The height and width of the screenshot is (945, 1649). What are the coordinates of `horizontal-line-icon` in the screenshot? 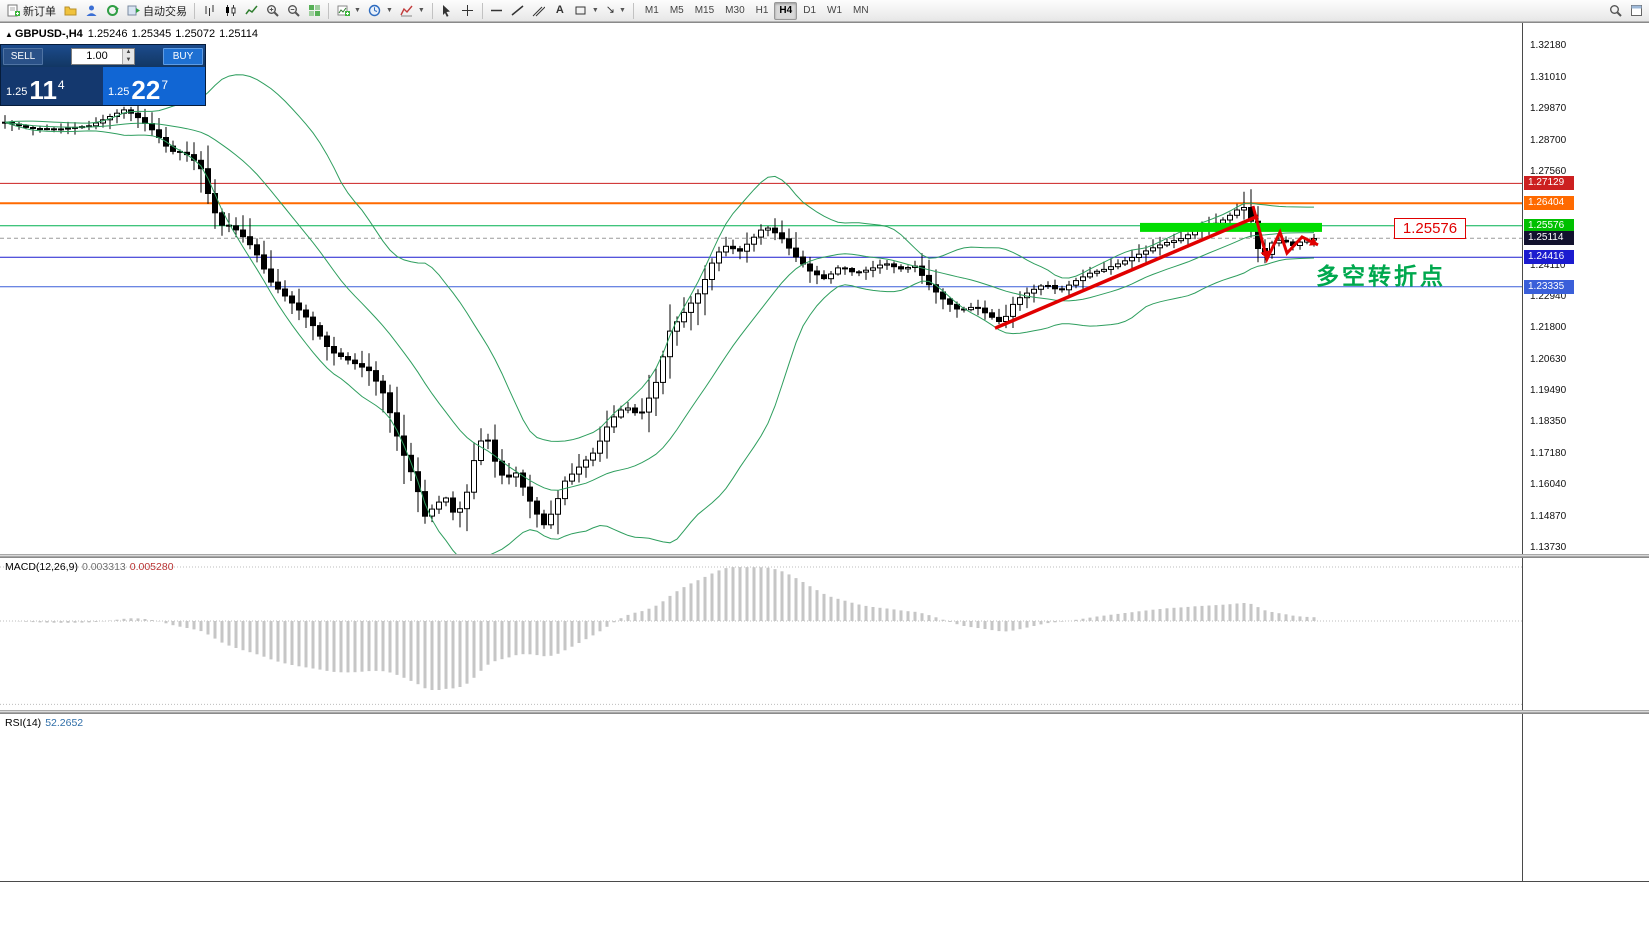 It's located at (497, 11).